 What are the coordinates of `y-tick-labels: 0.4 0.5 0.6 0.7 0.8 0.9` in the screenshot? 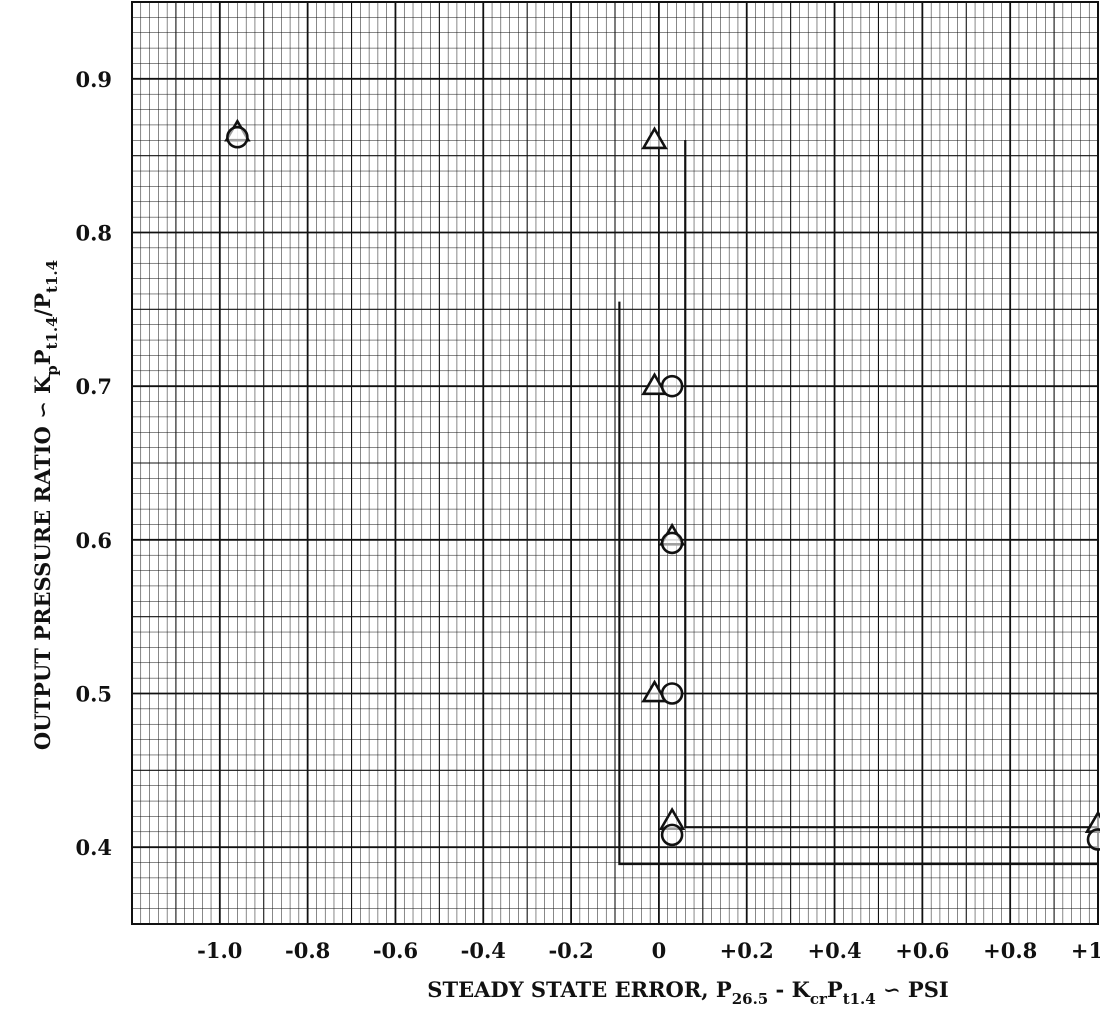 It's located at (93, 463).